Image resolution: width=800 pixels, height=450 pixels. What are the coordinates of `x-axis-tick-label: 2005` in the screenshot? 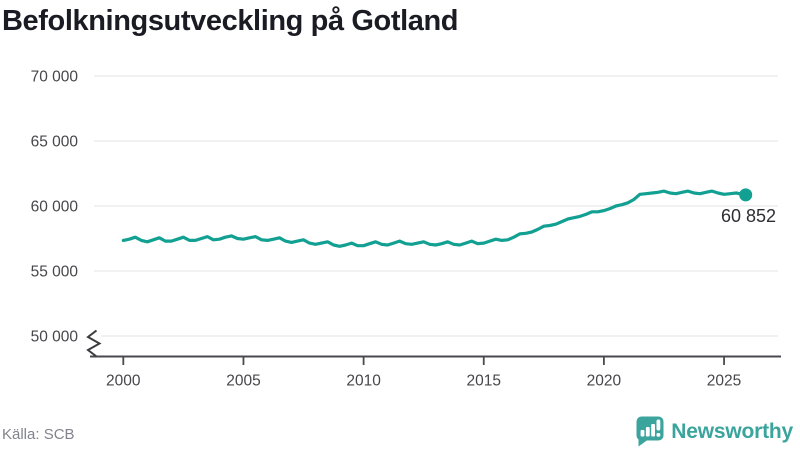 It's located at (243, 381).